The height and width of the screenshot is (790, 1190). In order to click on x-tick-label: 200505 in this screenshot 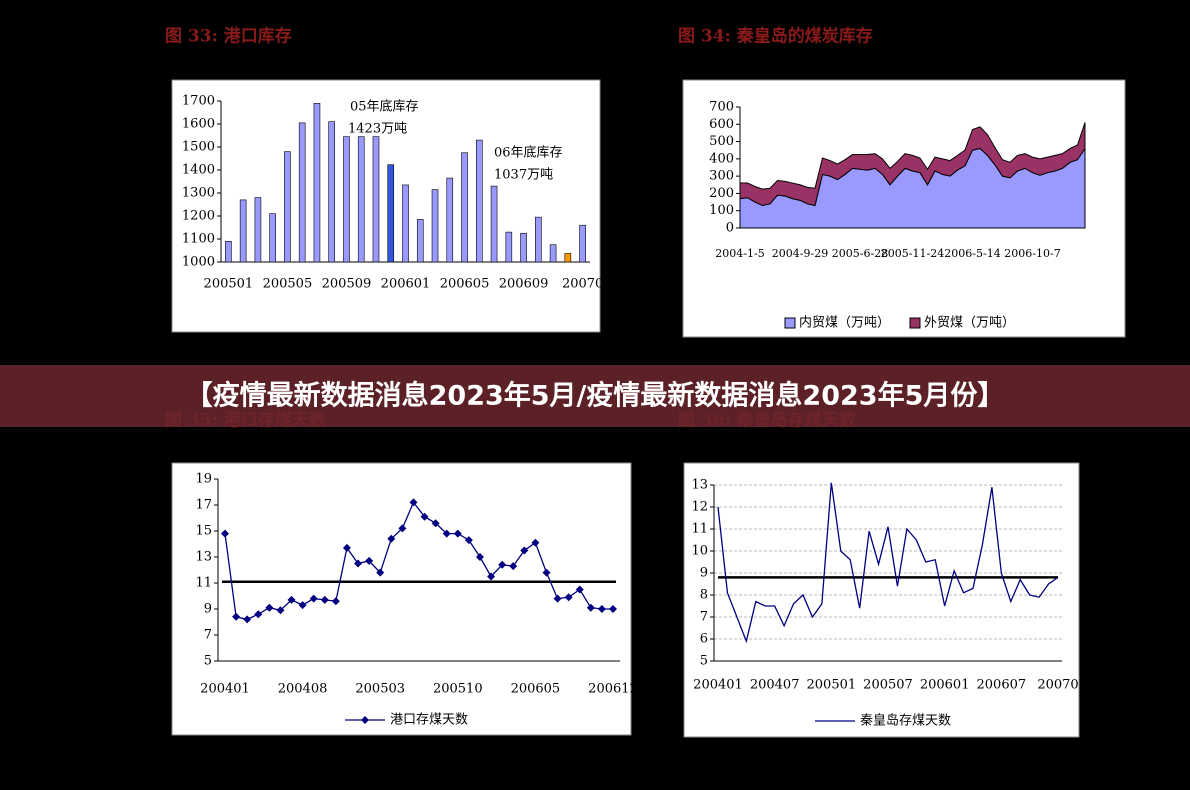, I will do `click(288, 284)`.